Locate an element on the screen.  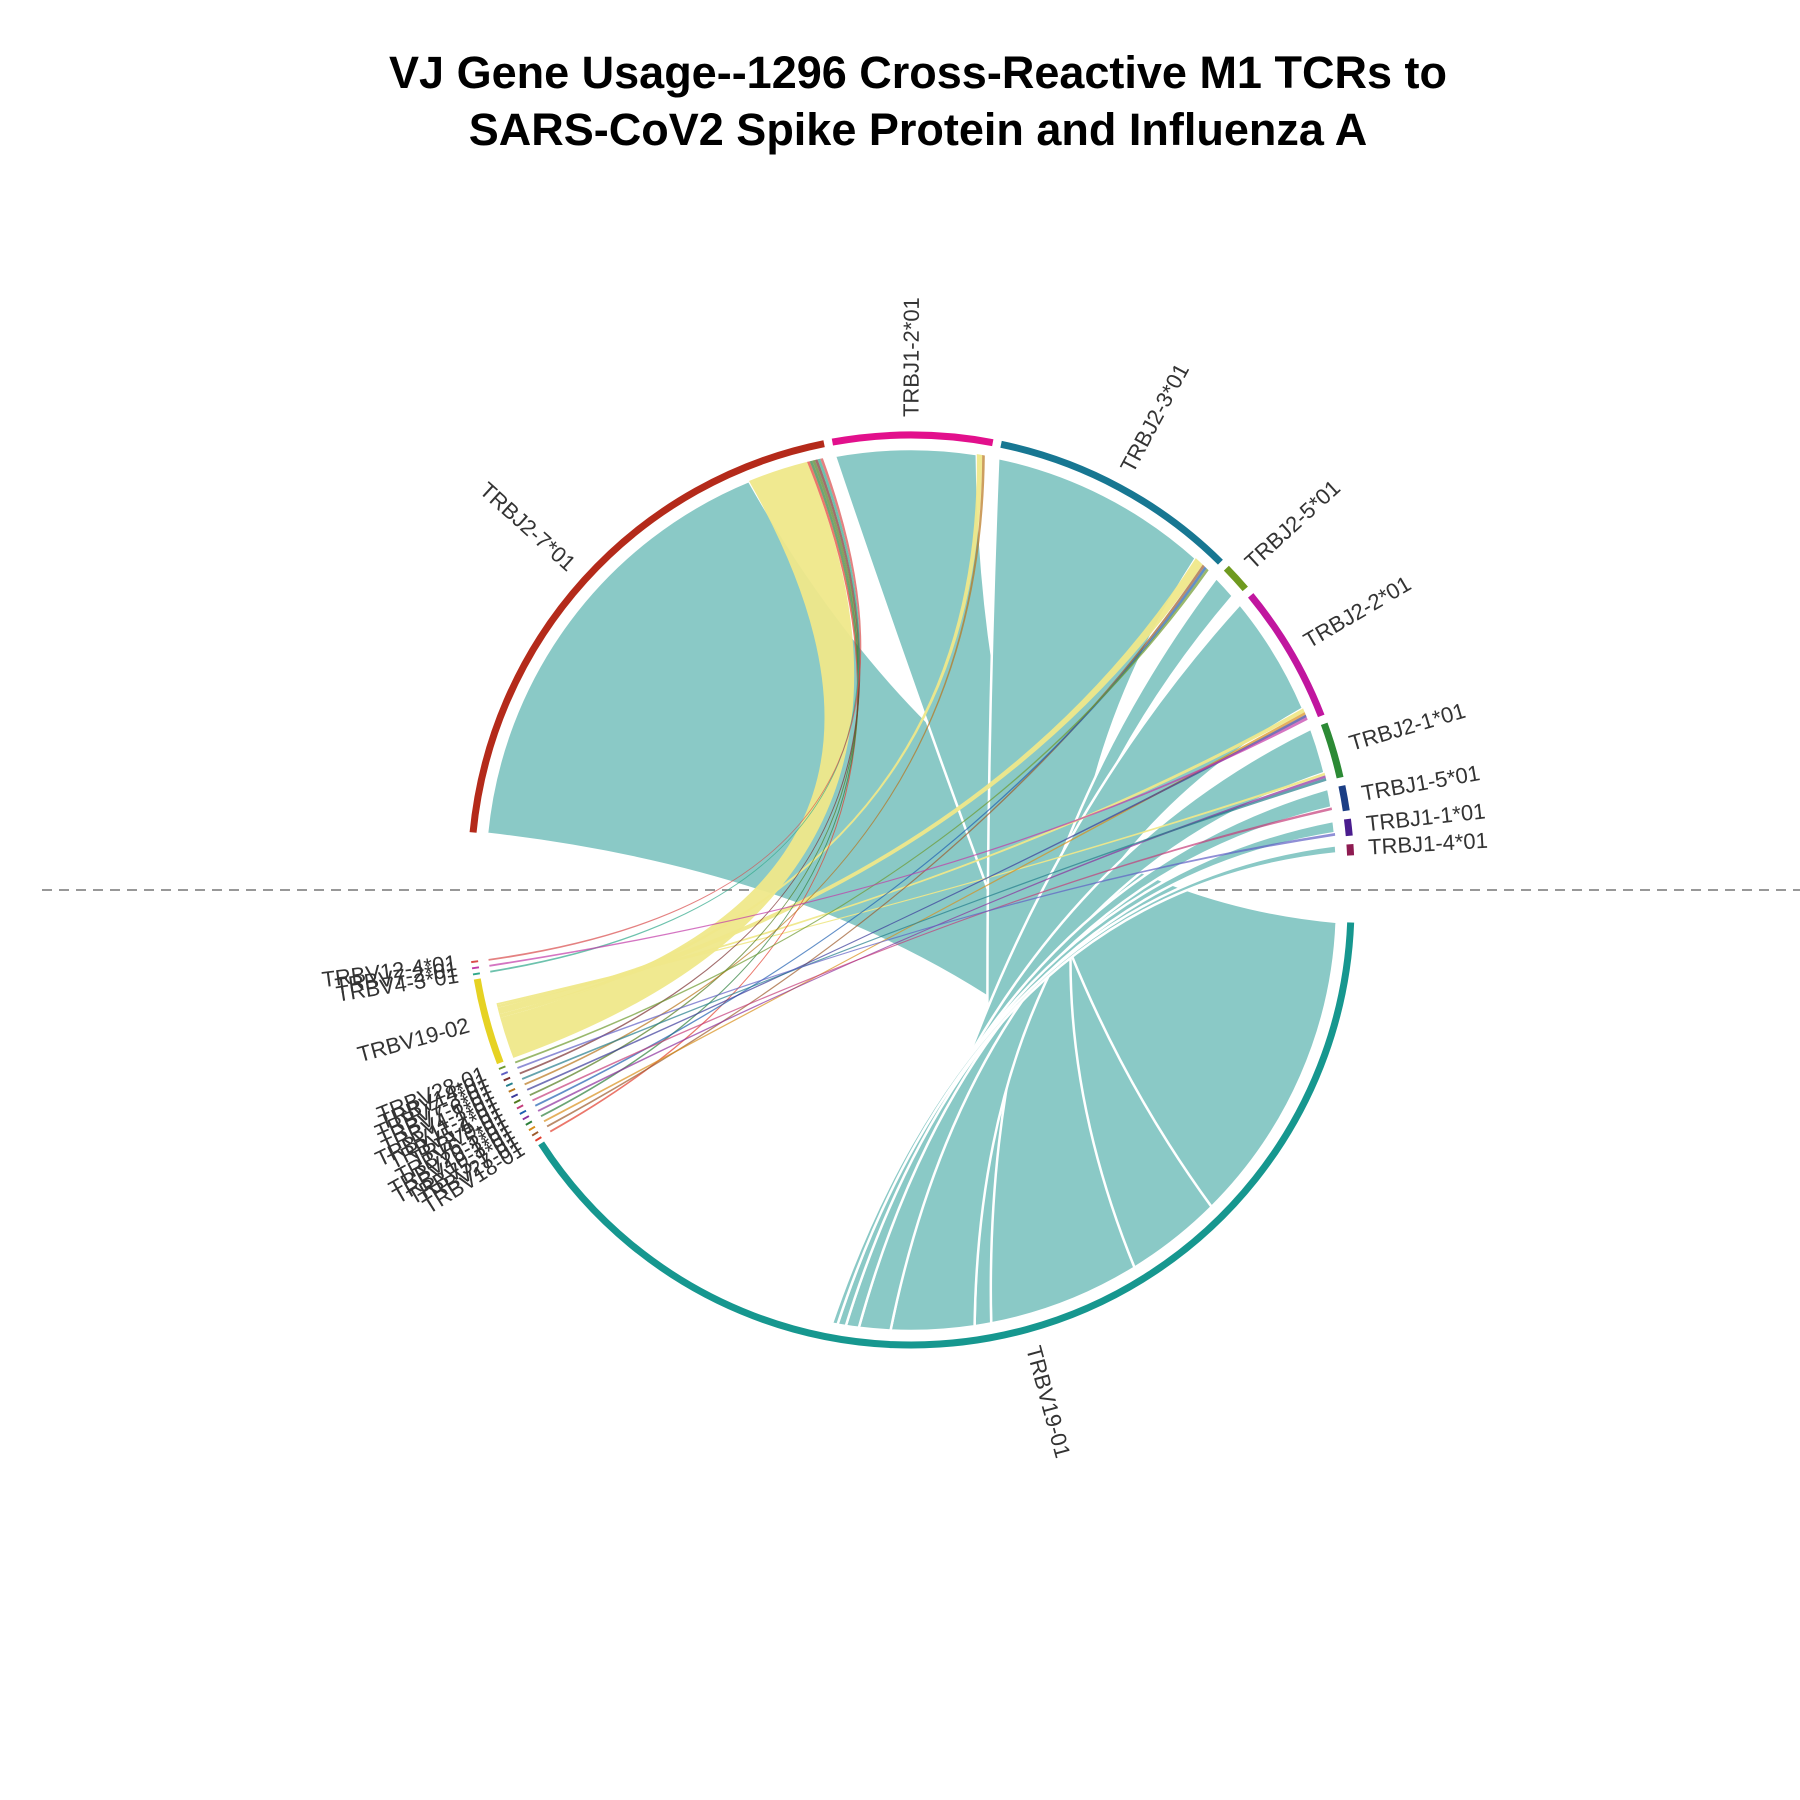
sector-label-trbj1-2-01: TRBJ1-2*01 is located at coordinates (910, 357).